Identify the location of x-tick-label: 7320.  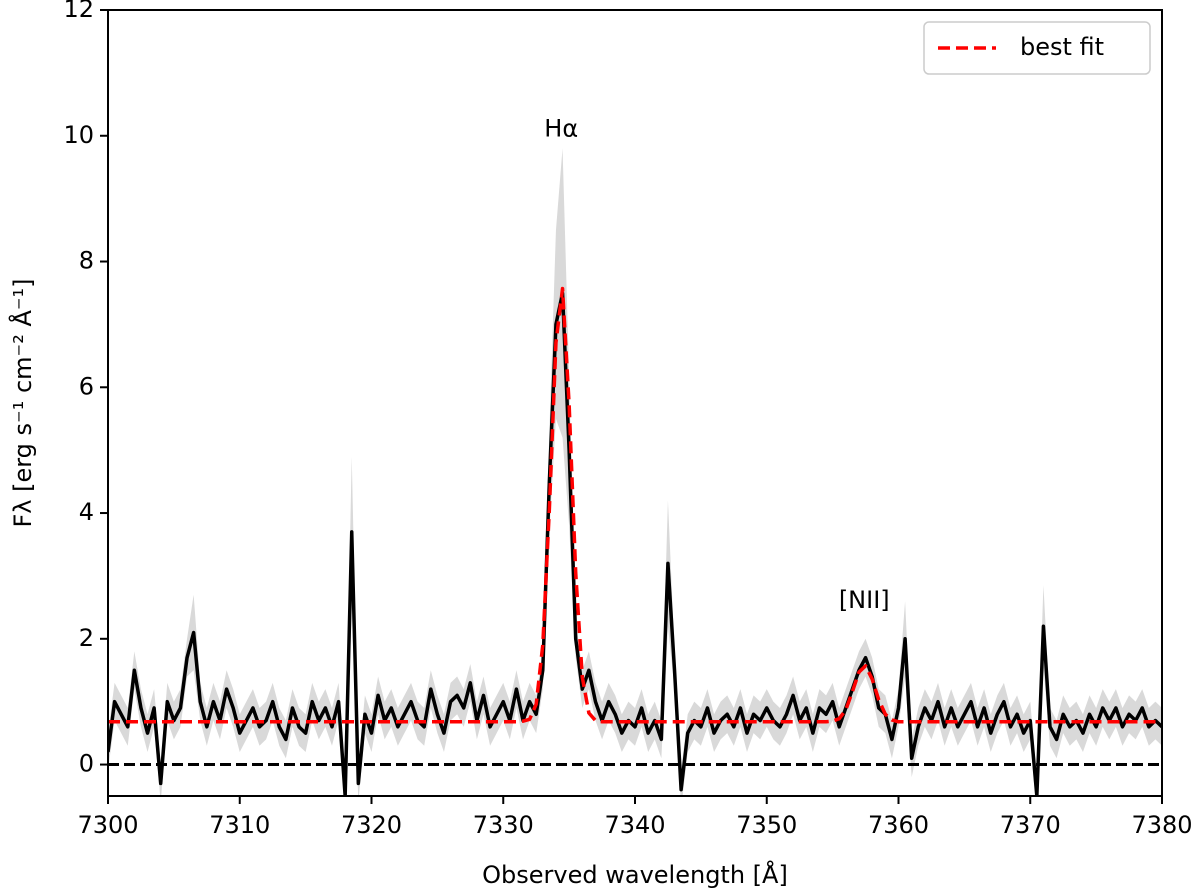
(371, 825).